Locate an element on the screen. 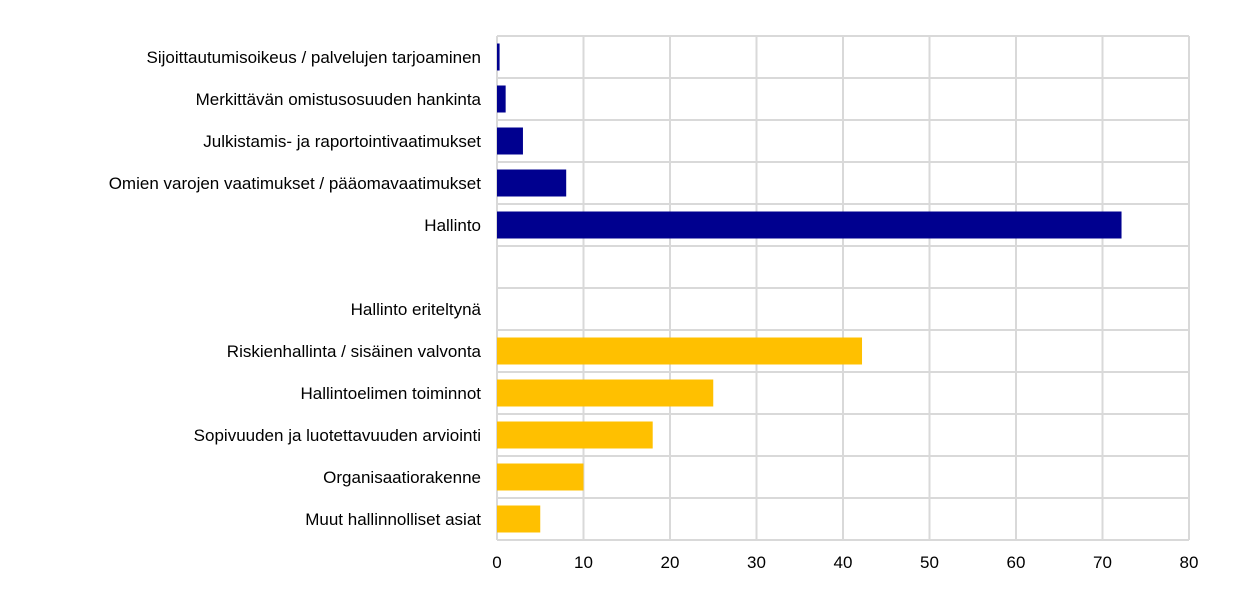 The height and width of the screenshot is (589, 1240). x-tick-label: 20 is located at coordinates (670, 562).